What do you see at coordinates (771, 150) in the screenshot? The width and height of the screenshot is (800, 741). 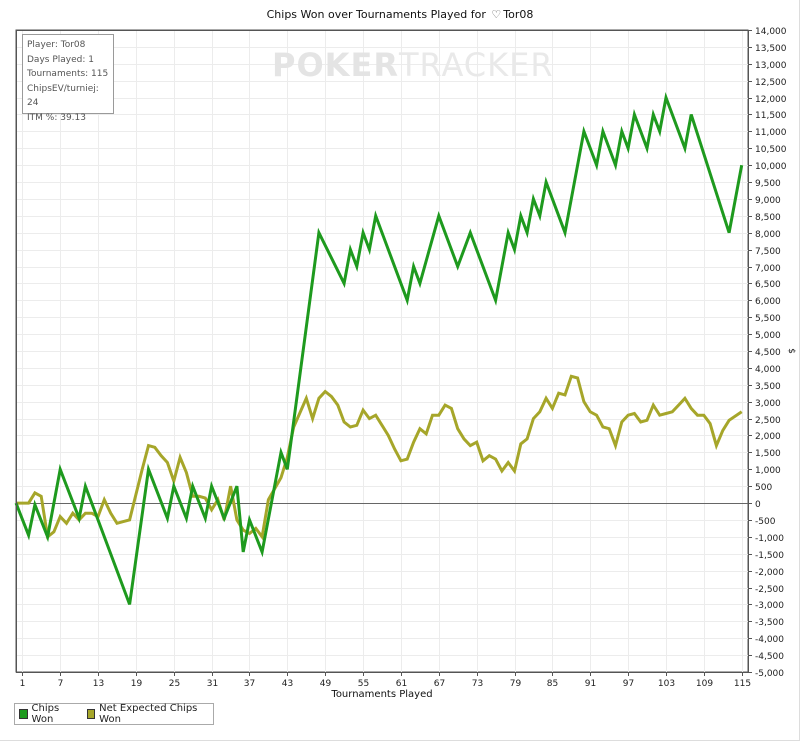 I see `y-tick-label: 10,500` at bounding box center [771, 150].